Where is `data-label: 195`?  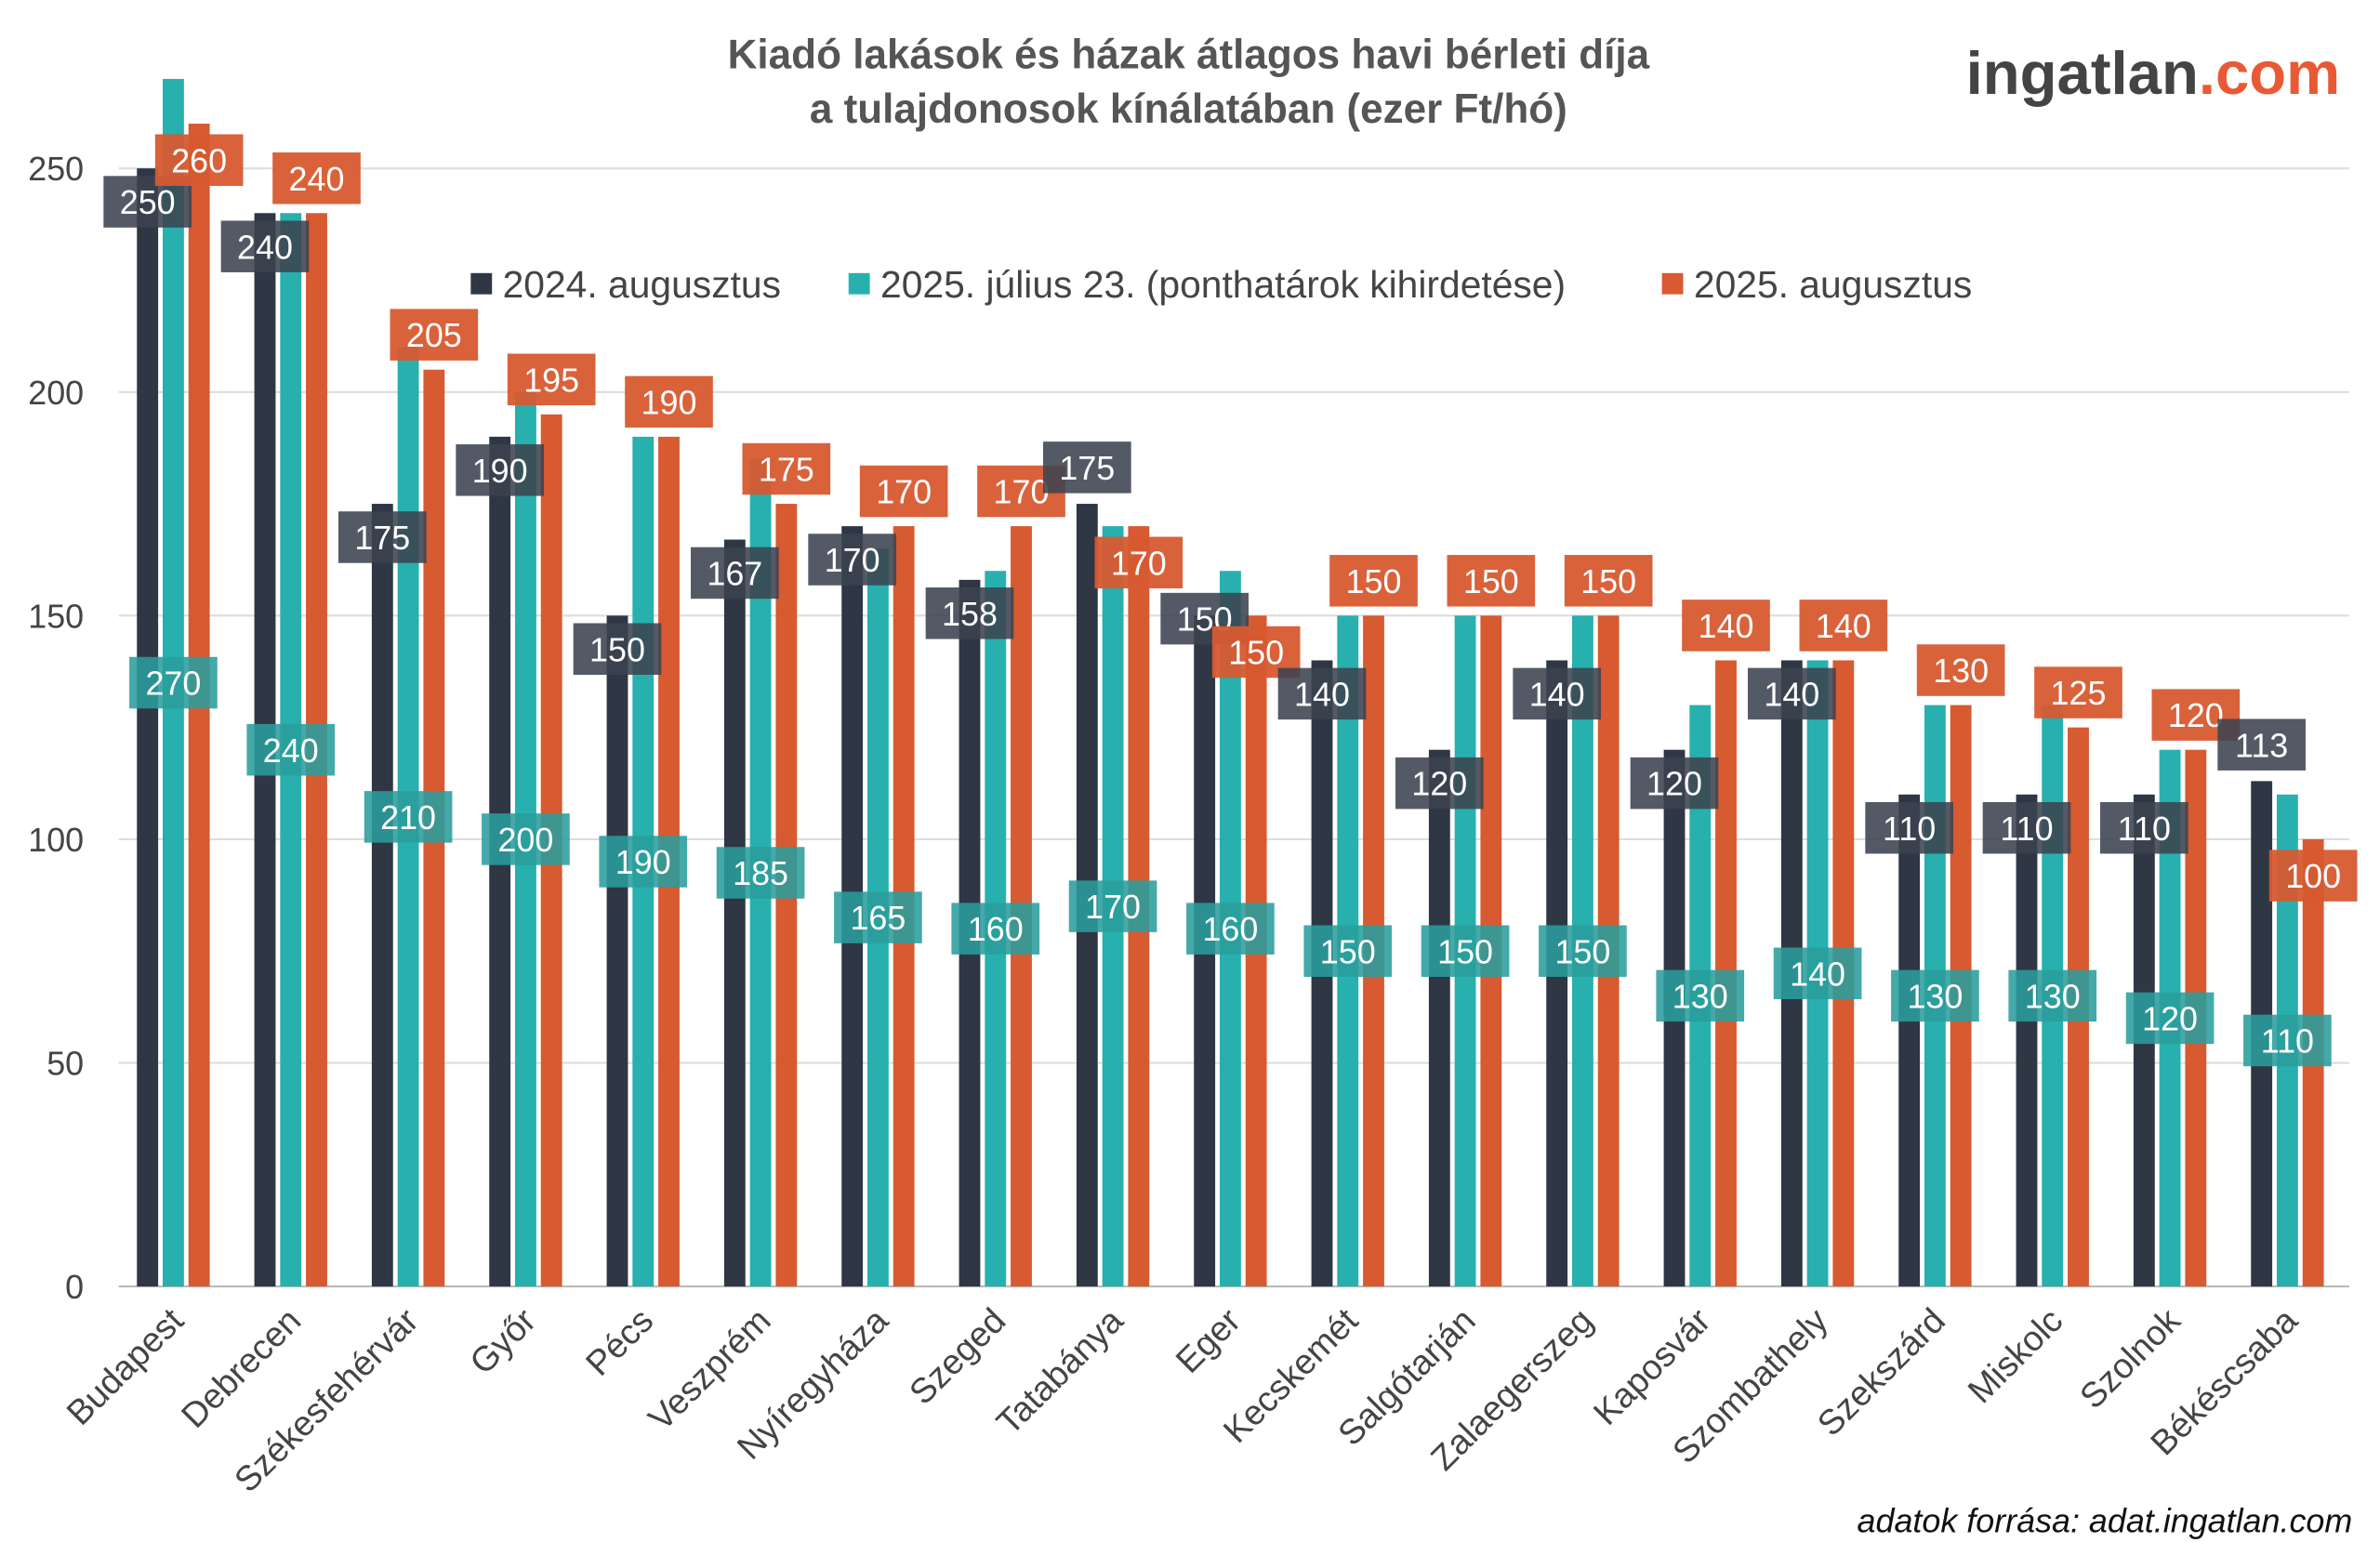 data-label: 195 is located at coordinates (551, 380).